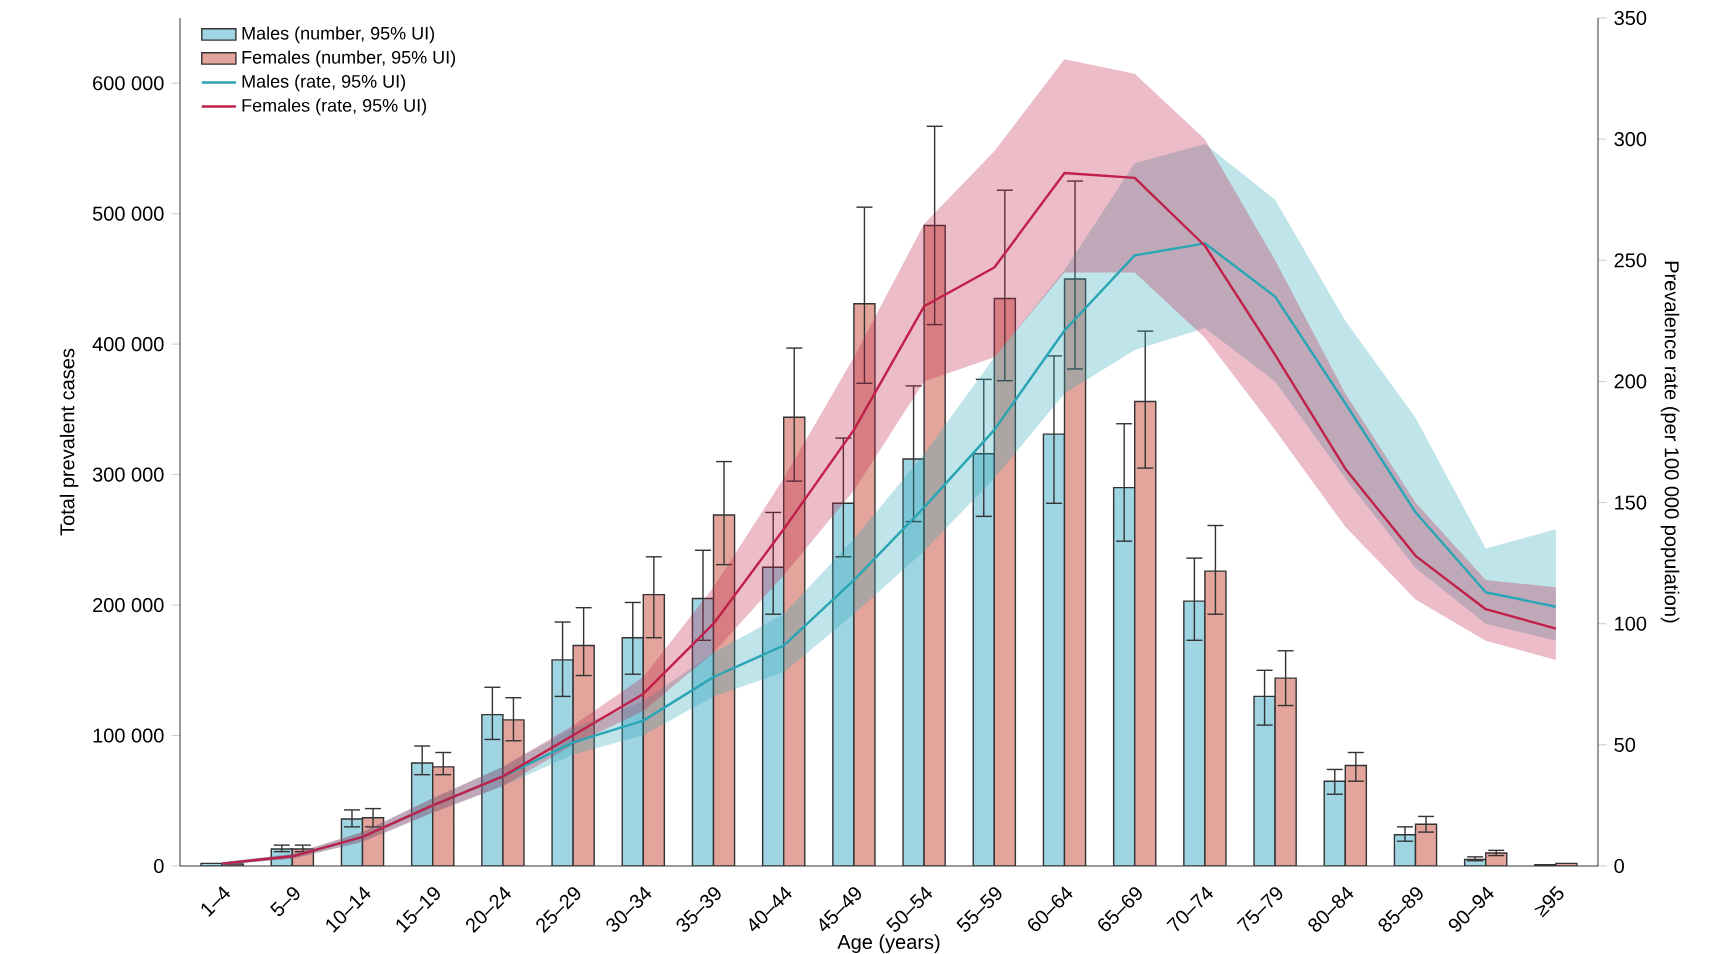 The image size is (1709, 954). Describe the element at coordinates (1625, 744) in the screenshot. I see `y2-tick-label: 50` at that location.